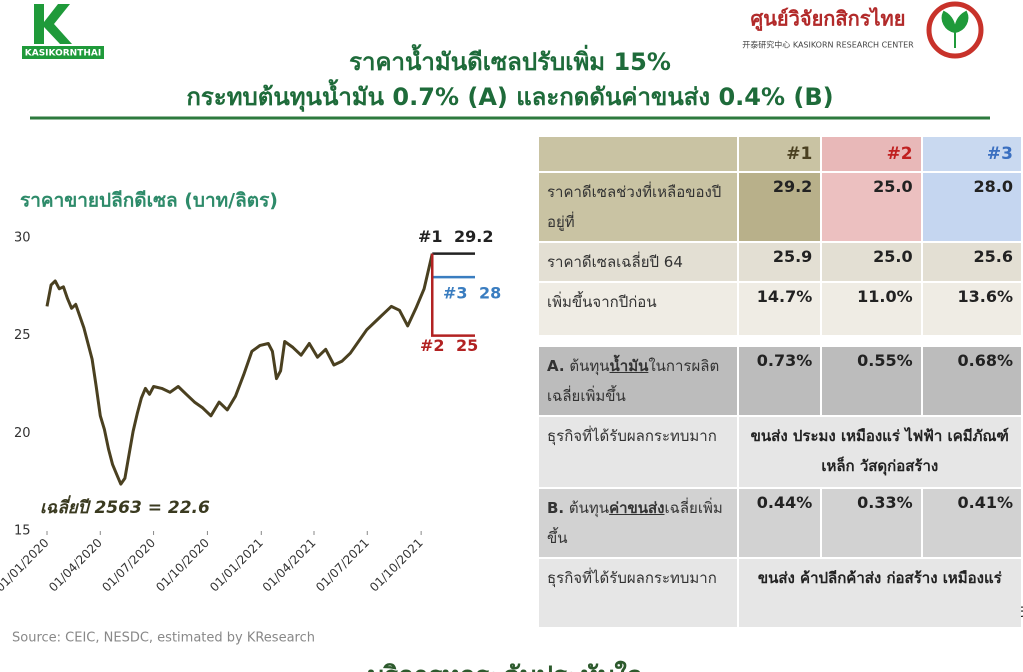  What do you see at coordinates (473, 236) in the screenshot?
I see `scenario-value: 29.2` at bounding box center [473, 236].